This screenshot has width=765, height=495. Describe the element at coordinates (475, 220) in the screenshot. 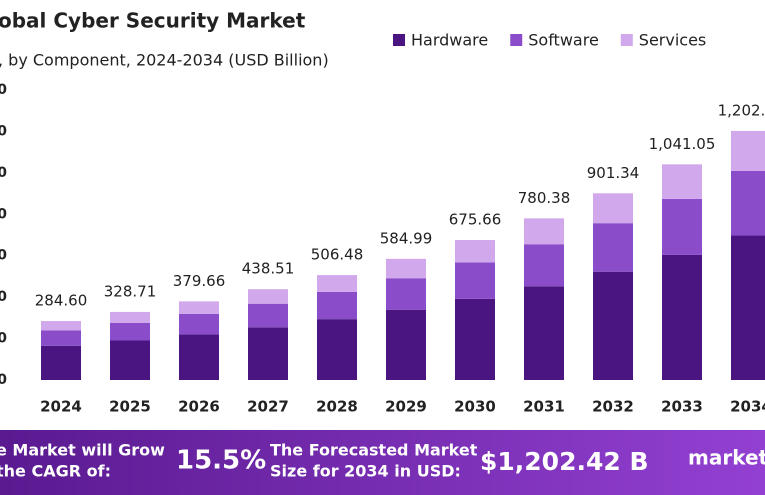

I see `total-label: 675.66` at that location.